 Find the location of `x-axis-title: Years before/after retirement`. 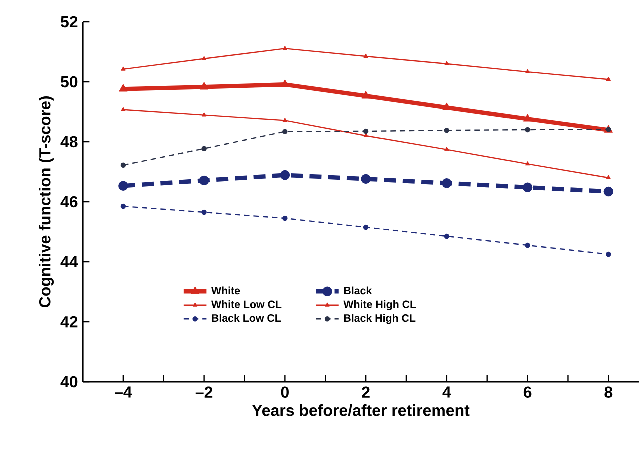

x-axis-title: Years before/after retirement is located at coordinates (361, 410).